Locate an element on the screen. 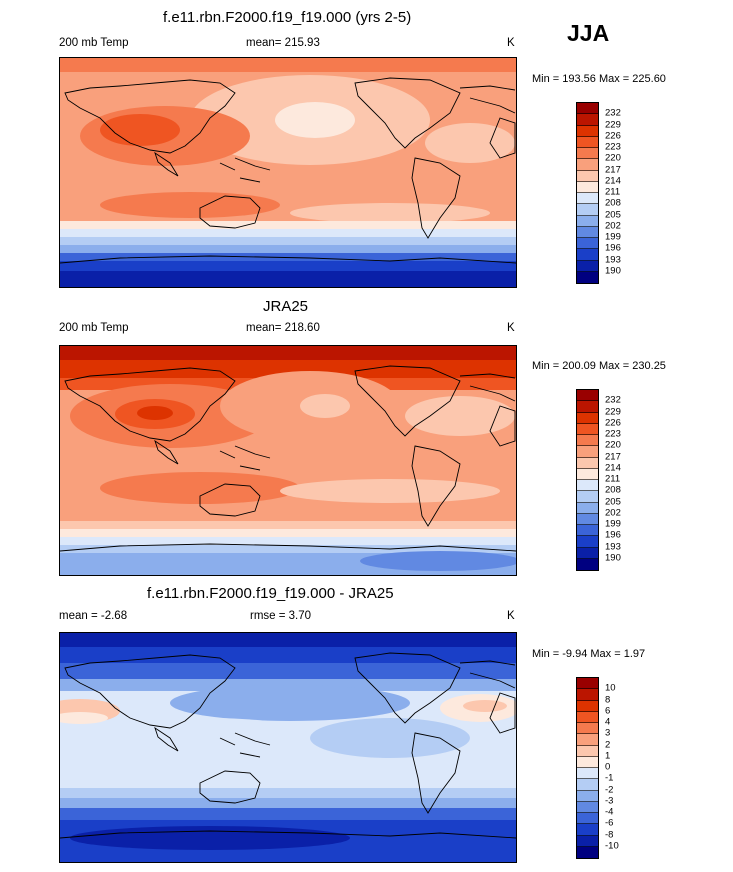  panel1-variable-label: 200 mb Temp is located at coordinates (94, 43).